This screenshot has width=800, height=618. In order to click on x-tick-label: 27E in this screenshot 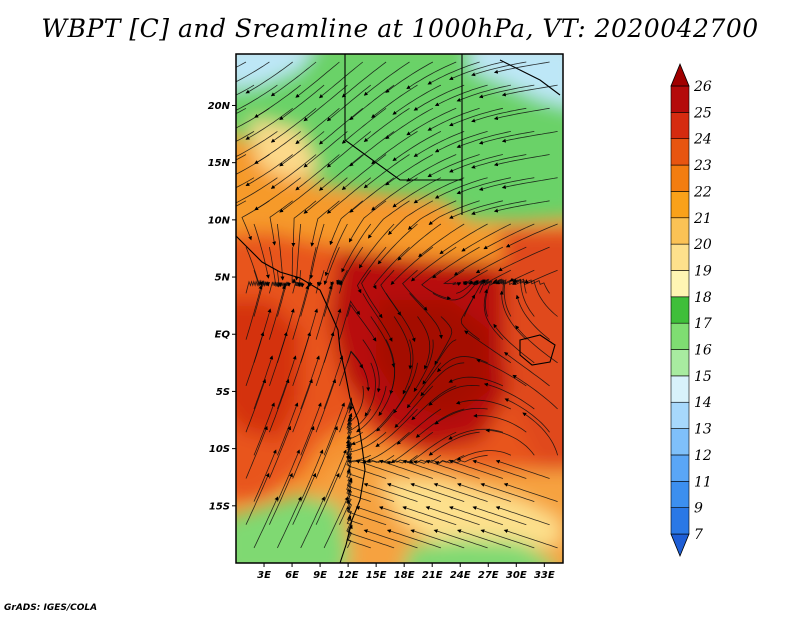, I will do `click(488, 575)`.